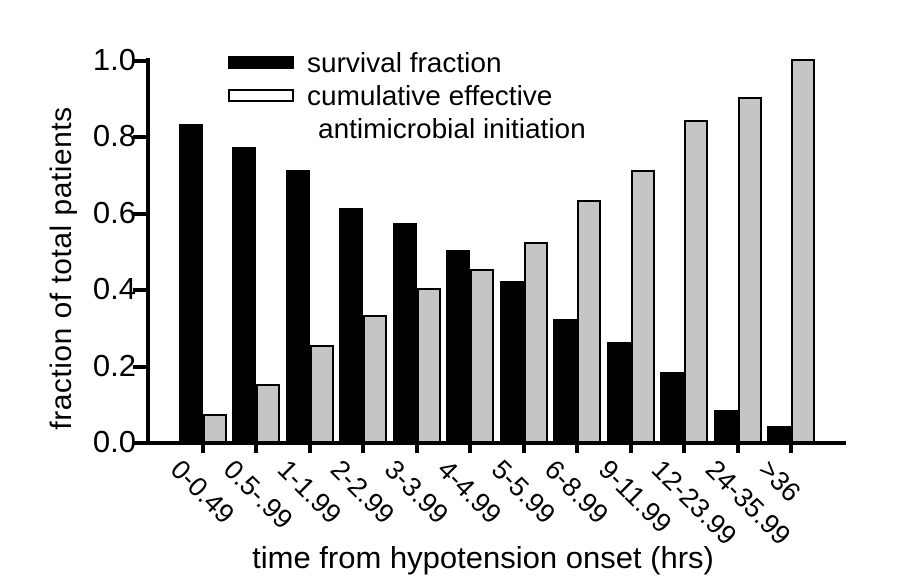 The image size is (920, 581). I want to click on x-axis-line, so click(496, 443).